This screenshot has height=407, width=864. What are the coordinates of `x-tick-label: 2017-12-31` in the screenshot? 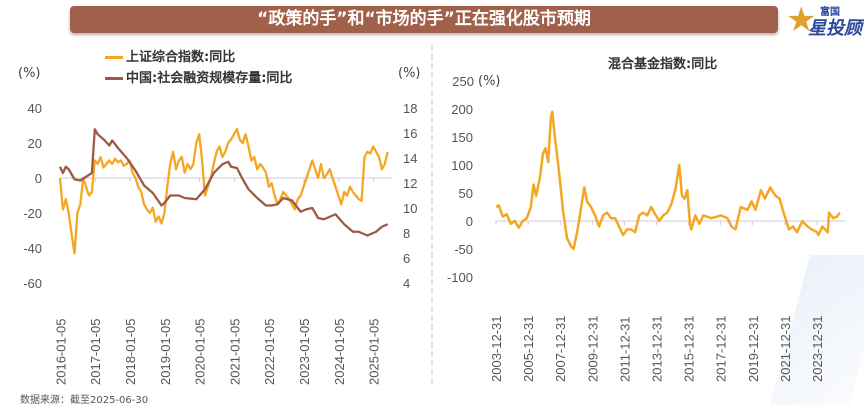 It's located at (721, 349).